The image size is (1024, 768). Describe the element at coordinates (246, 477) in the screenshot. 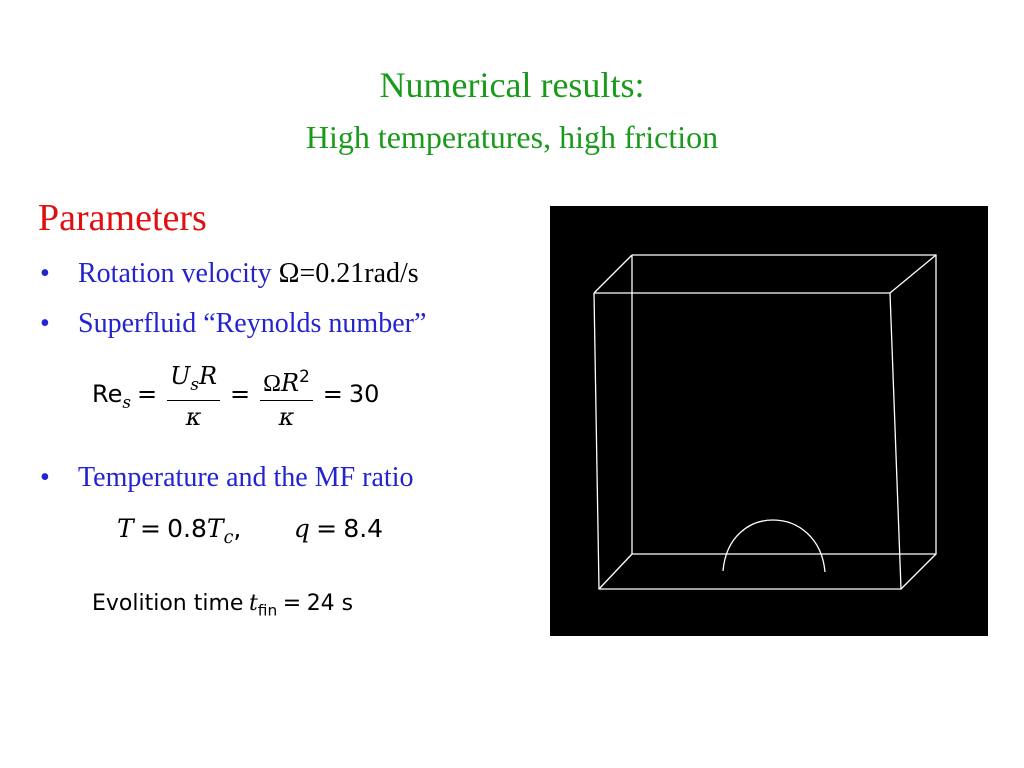

I see `bullet-text: Temperature and the MF ratio` at that location.